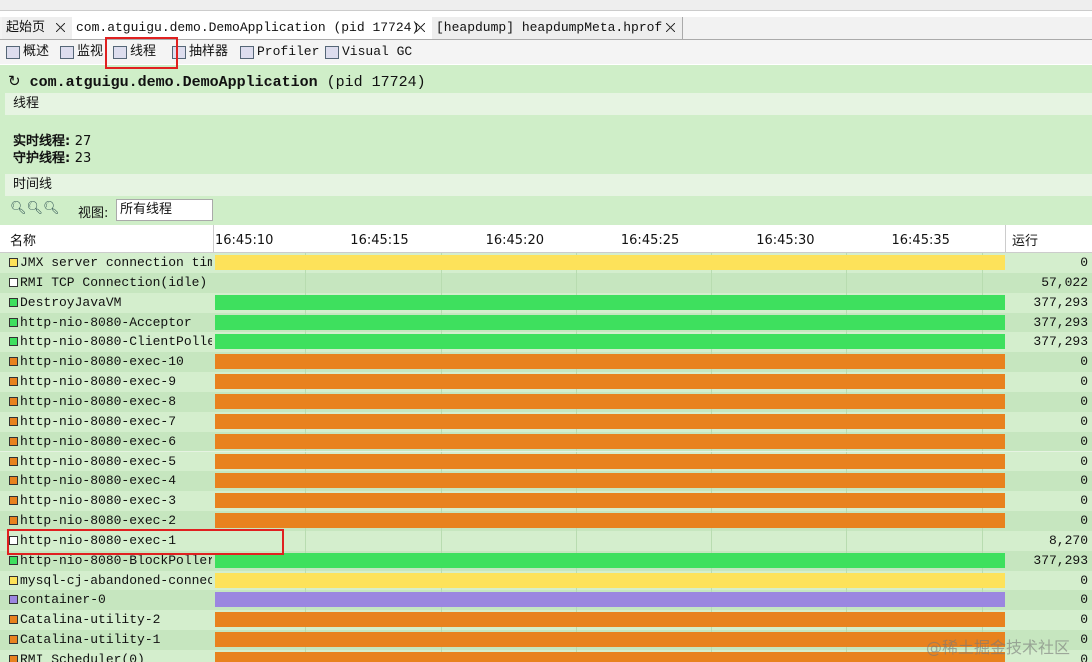 This screenshot has height=662, width=1092. Describe the element at coordinates (288, 51) in the screenshot. I see `subtab: Profiler` at that location.